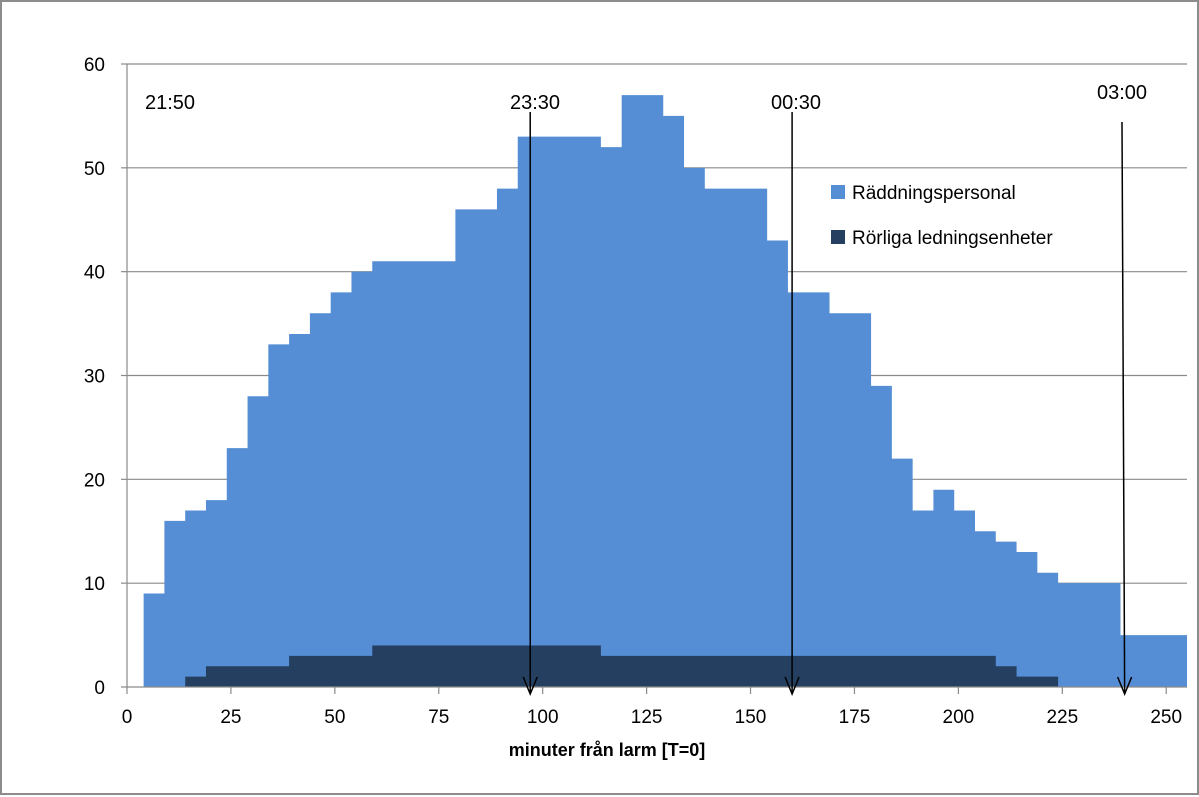 Image resolution: width=1199 pixels, height=797 pixels. Describe the element at coordinates (855, 717) in the screenshot. I see `x-tick-label: 175` at that location.